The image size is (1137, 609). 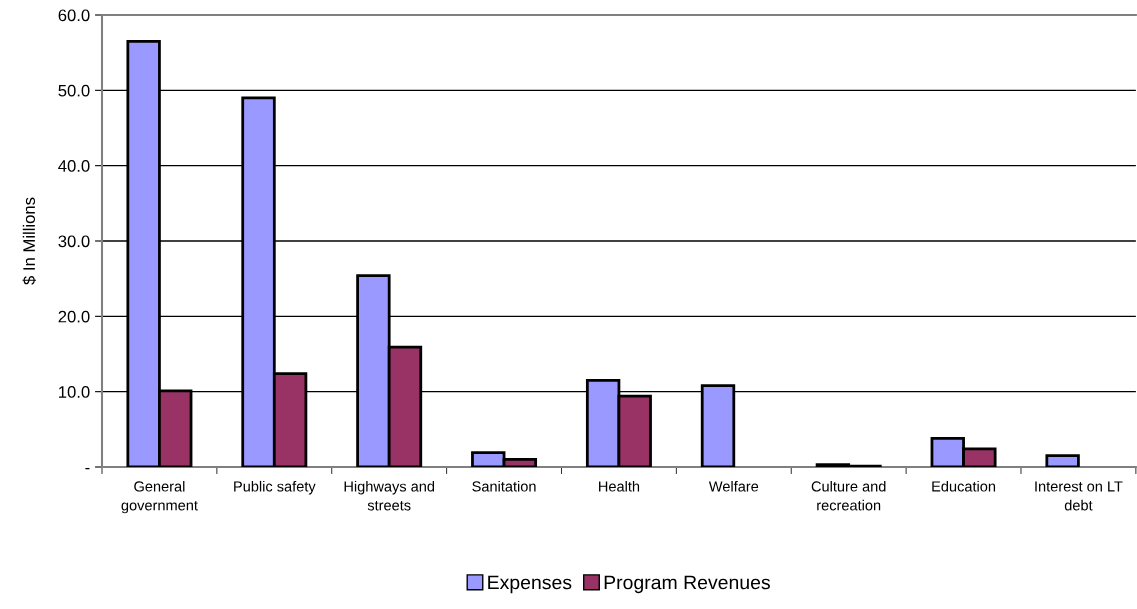 I want to click on x-tick-label: Education, so click(x=964, y=486).